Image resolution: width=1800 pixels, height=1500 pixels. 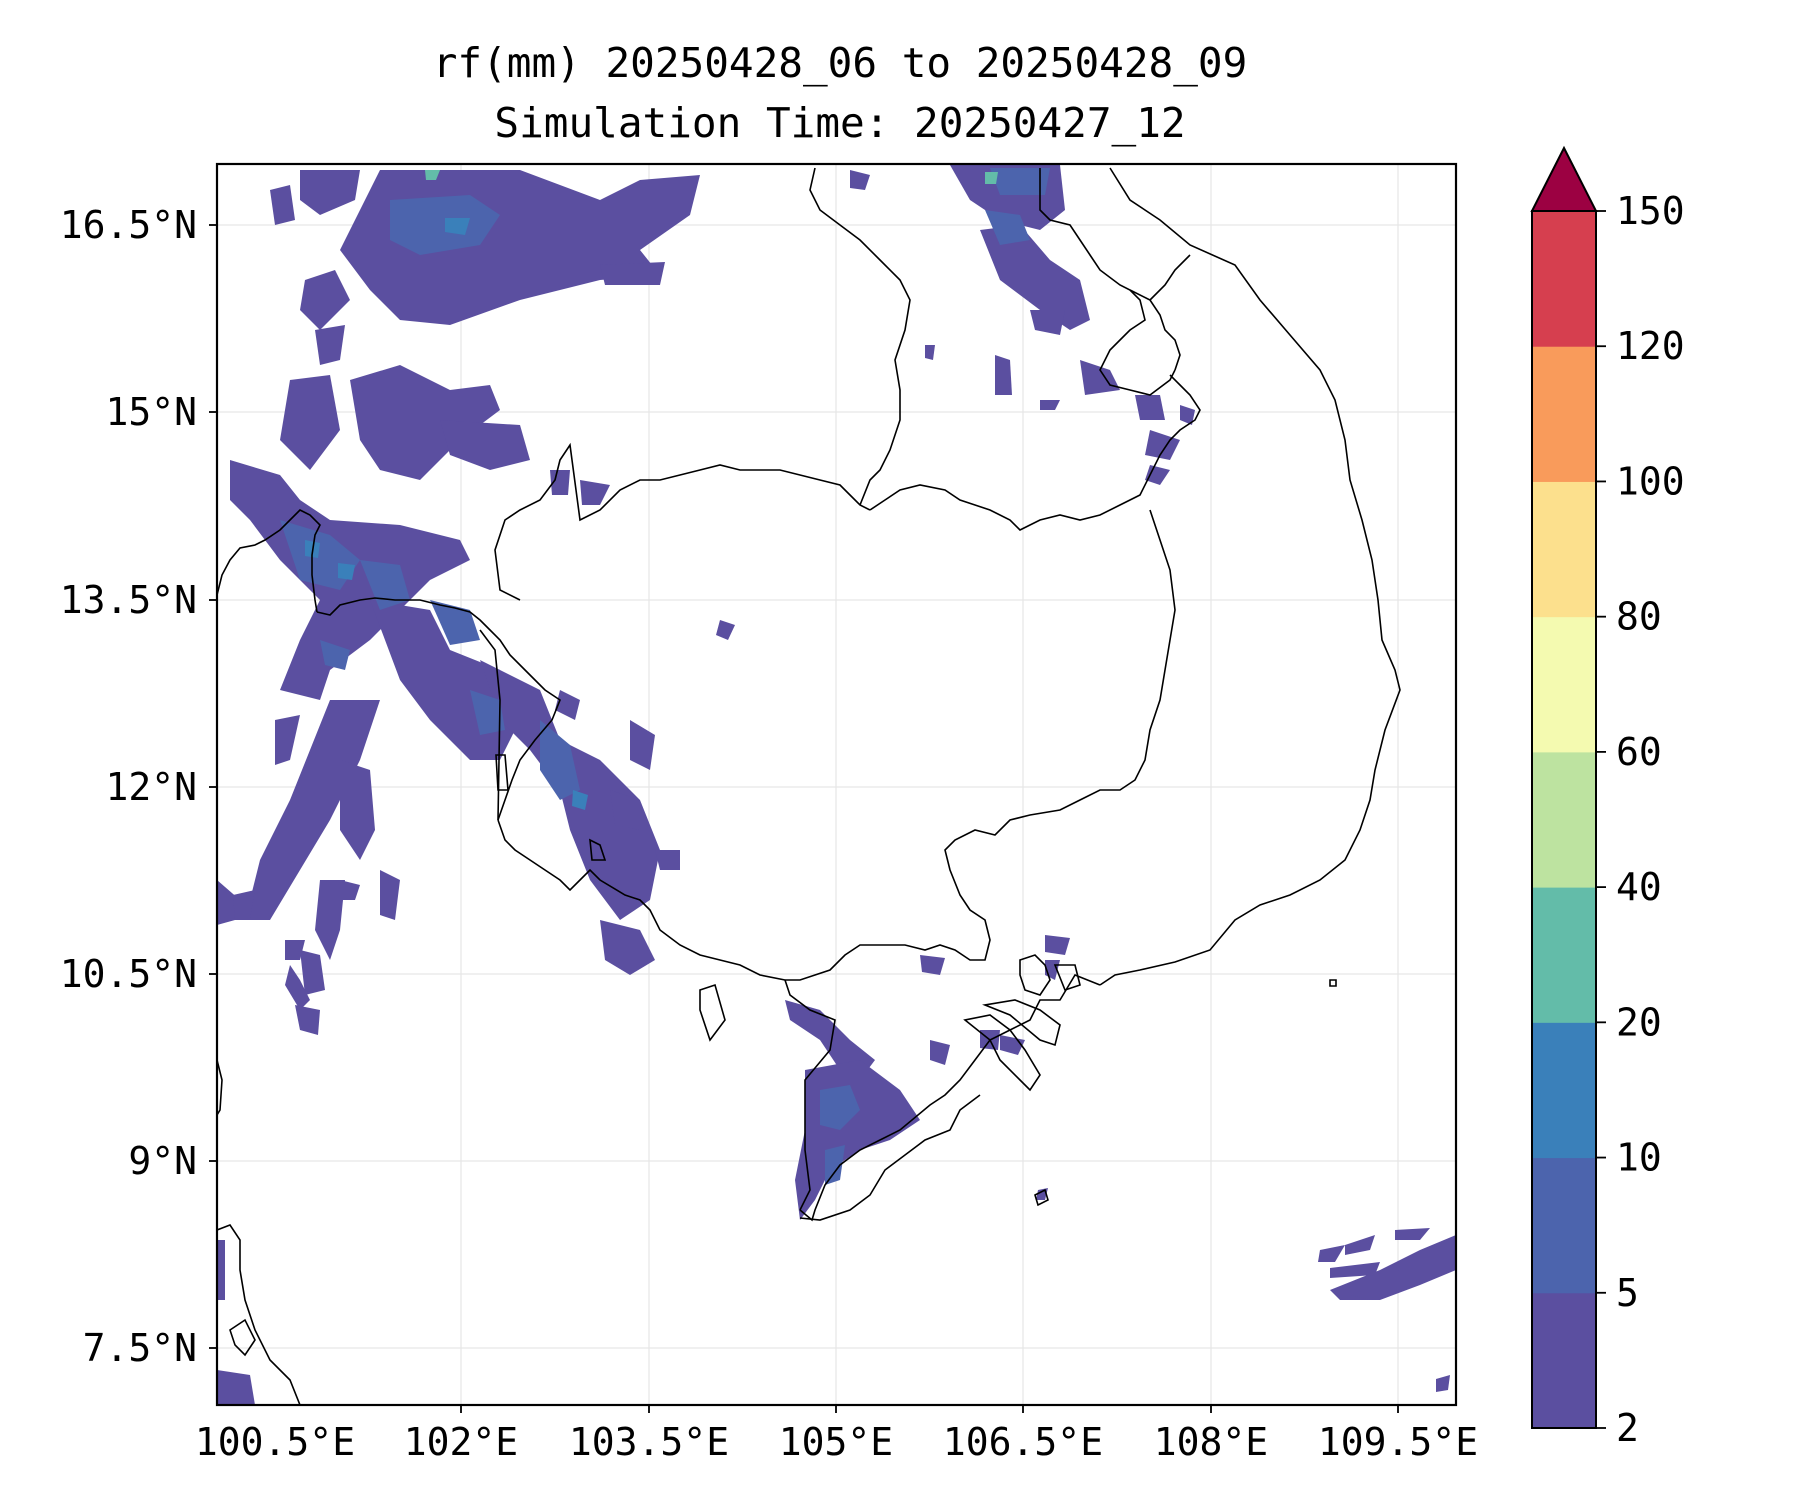 I want to click on lon-tick-label: 102°E, so click(x=461, y=1442).